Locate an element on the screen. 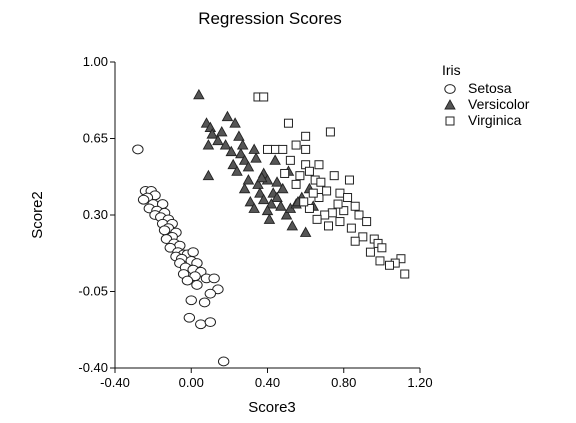 The width and height of the screenshot is (576, 423). y-tick-label: -0.05 is located at coordinates (93, 291).